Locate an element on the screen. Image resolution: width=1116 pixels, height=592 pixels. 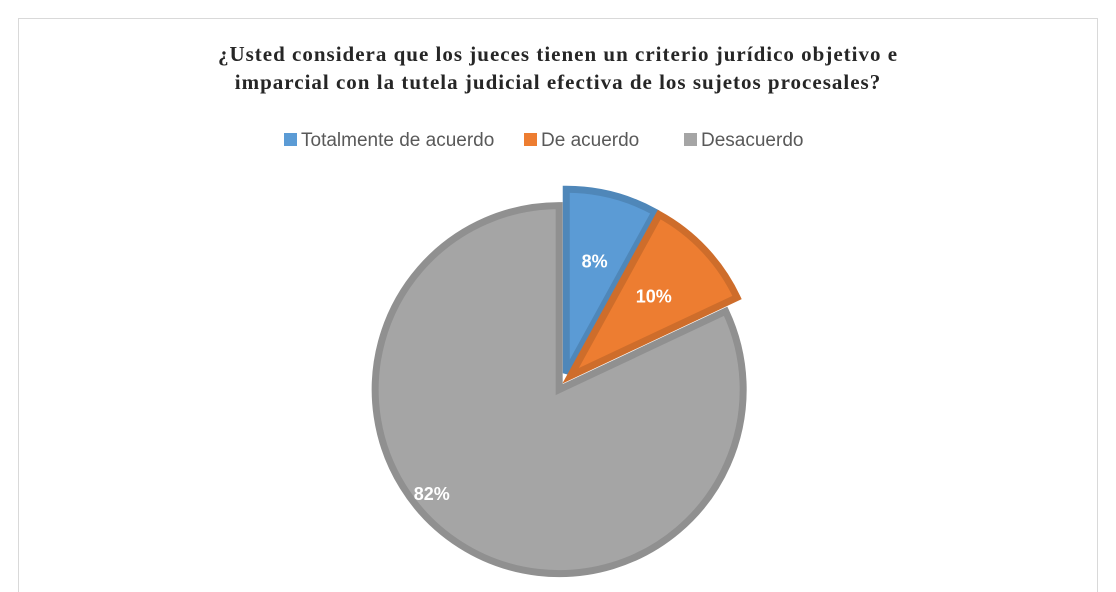
legend-label: De acuerdo is located at coordinates (590, 140).